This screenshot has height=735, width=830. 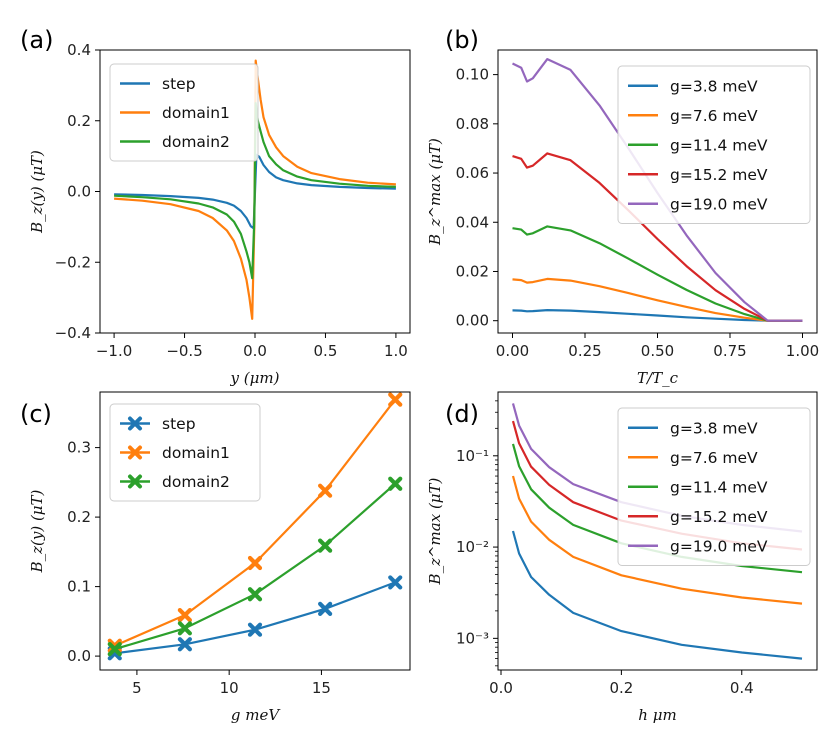 What do you see at coordinates (621, 688) in the screenshot?
I see `x-tick-label: 0.2` at bounding box center [621, 688].